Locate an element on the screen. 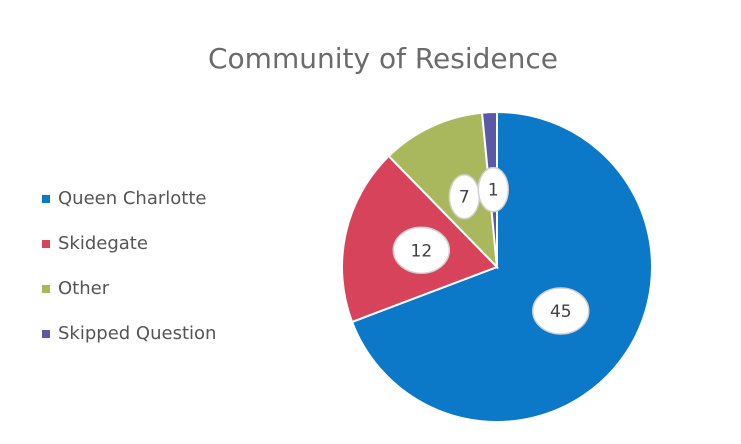 This screenshot has width=741, height=444. data-label: 45 is located at coordinates (561, 312).